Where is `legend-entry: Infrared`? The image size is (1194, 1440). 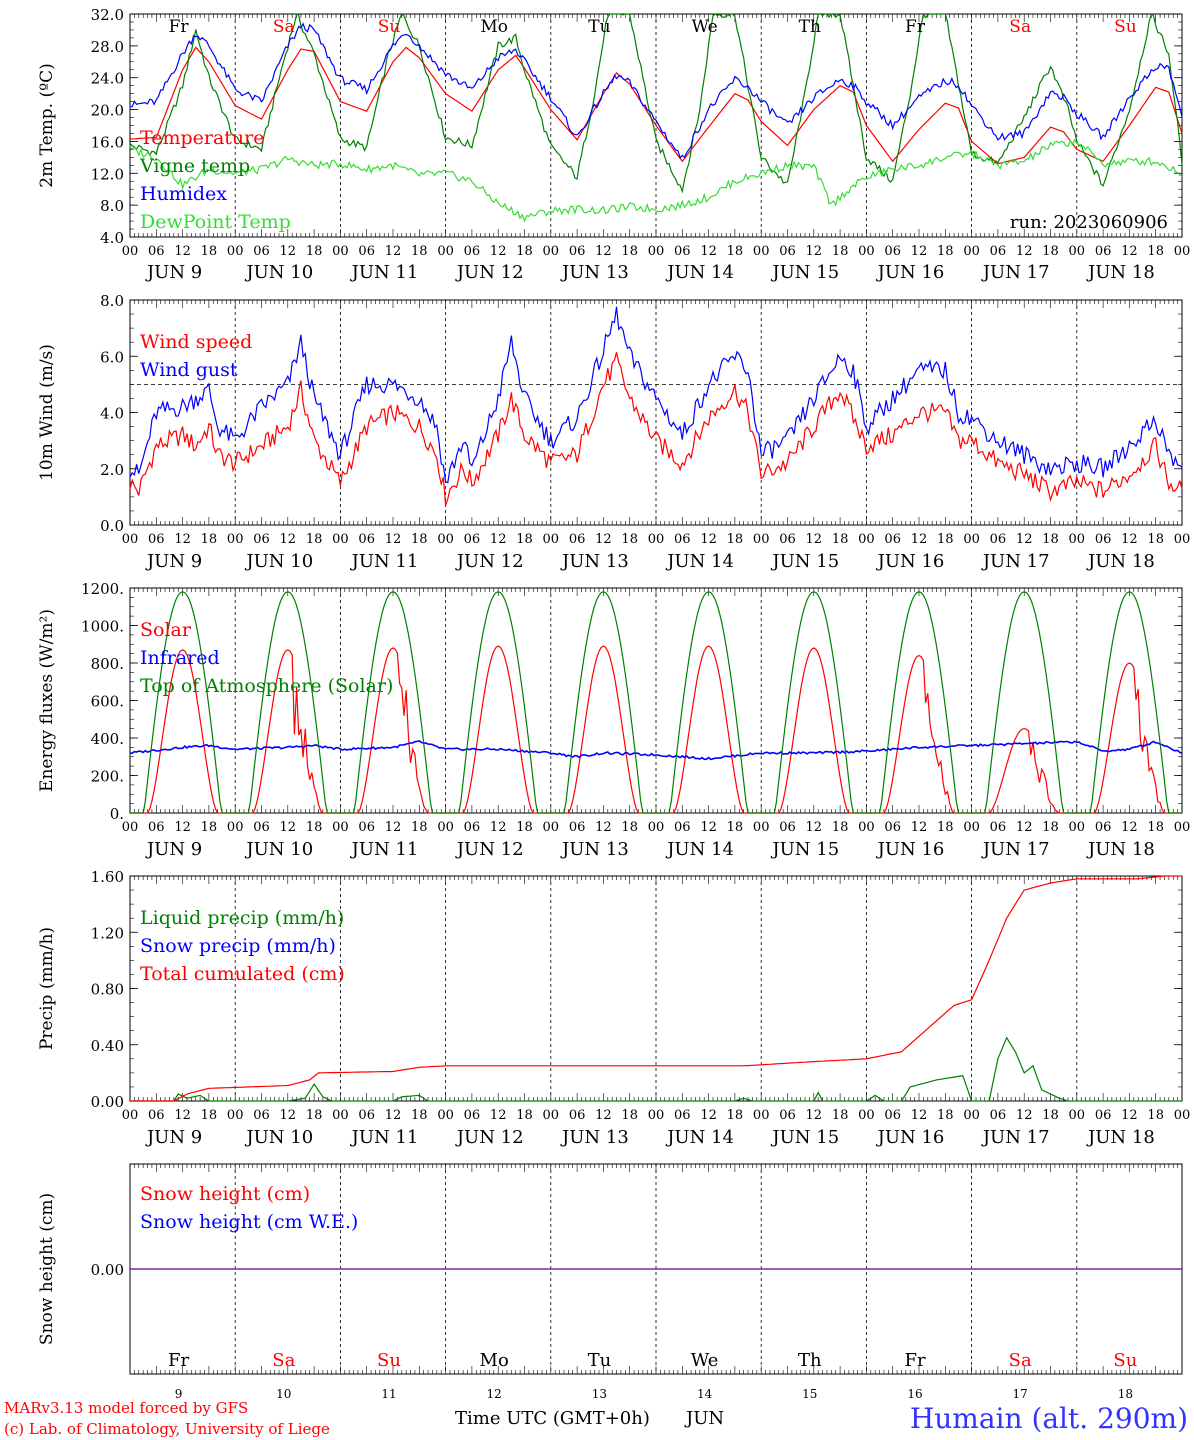 legend-entry: Infrared is located at coordinates (180, 658).